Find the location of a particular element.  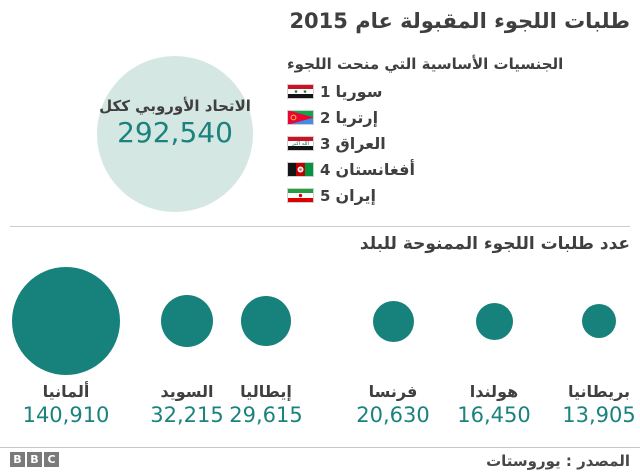

bbc-logo-letter: C is located at coordinates (51, 459).